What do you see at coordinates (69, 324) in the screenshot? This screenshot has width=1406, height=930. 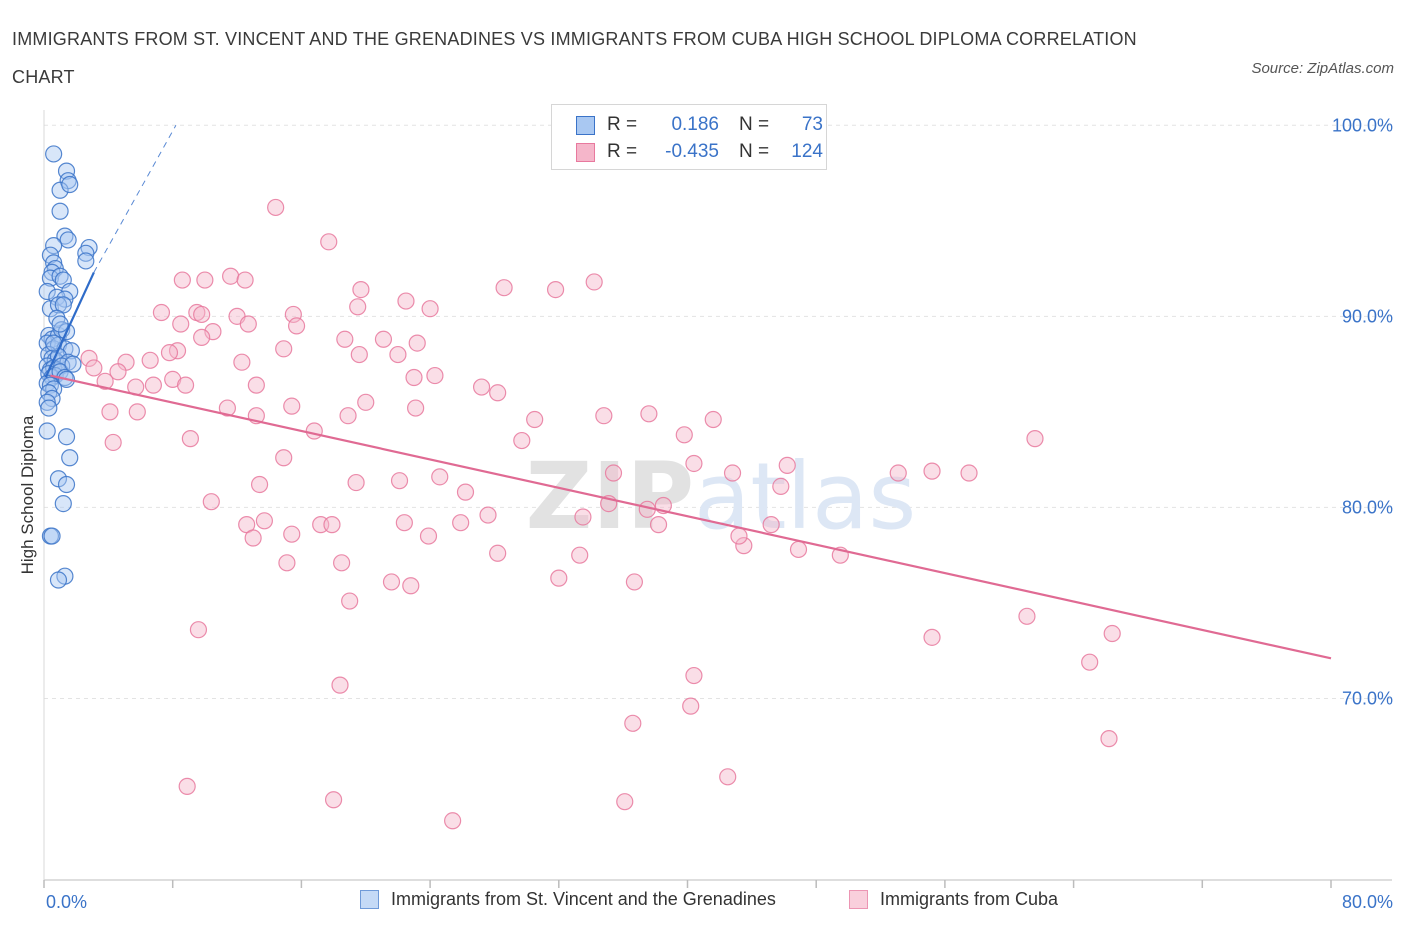 I see `st-vincent-trend-line` at bounding box center [69, 324].